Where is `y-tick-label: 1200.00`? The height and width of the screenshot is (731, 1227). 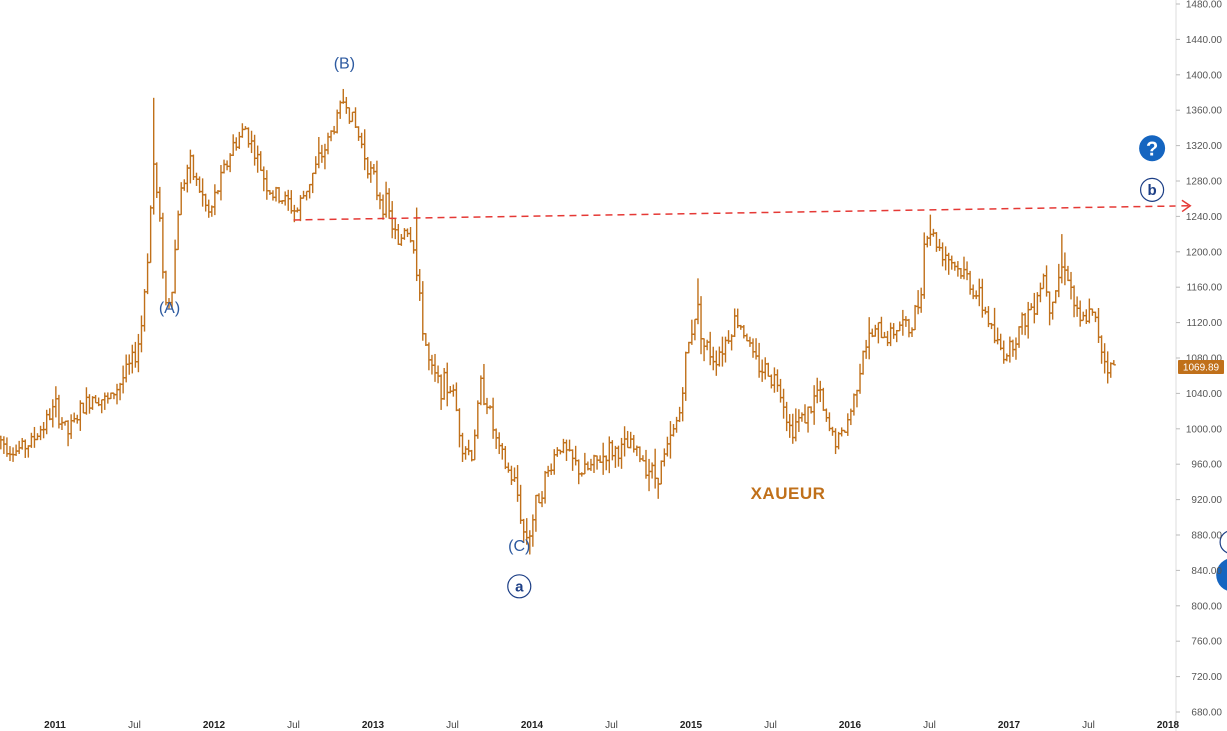
y-tick-label: 1200.00 is located at coordinates (1204, 252).